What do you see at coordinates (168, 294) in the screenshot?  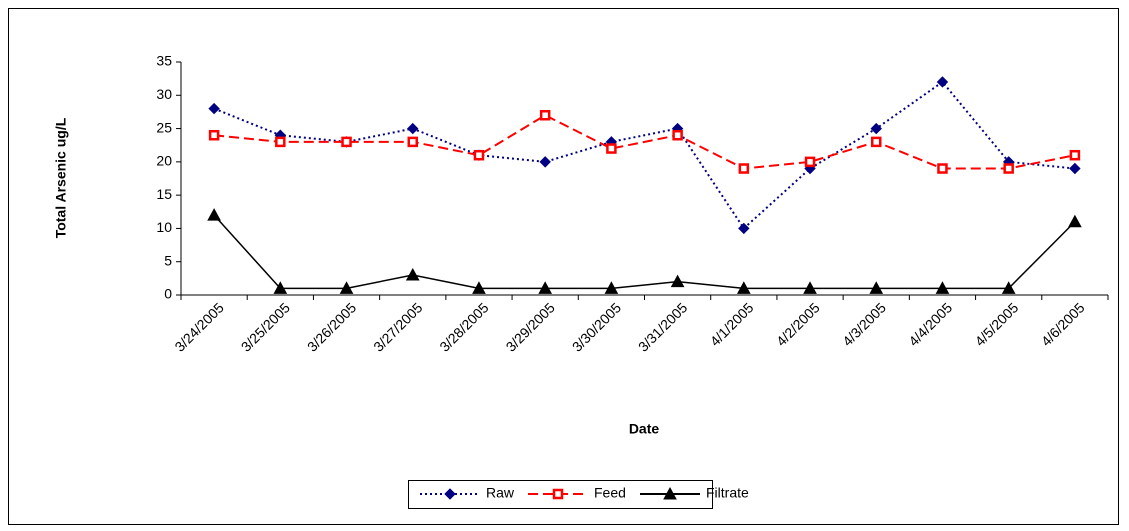 I see `y-tick-label: 0` at bounding box center [168, 294].